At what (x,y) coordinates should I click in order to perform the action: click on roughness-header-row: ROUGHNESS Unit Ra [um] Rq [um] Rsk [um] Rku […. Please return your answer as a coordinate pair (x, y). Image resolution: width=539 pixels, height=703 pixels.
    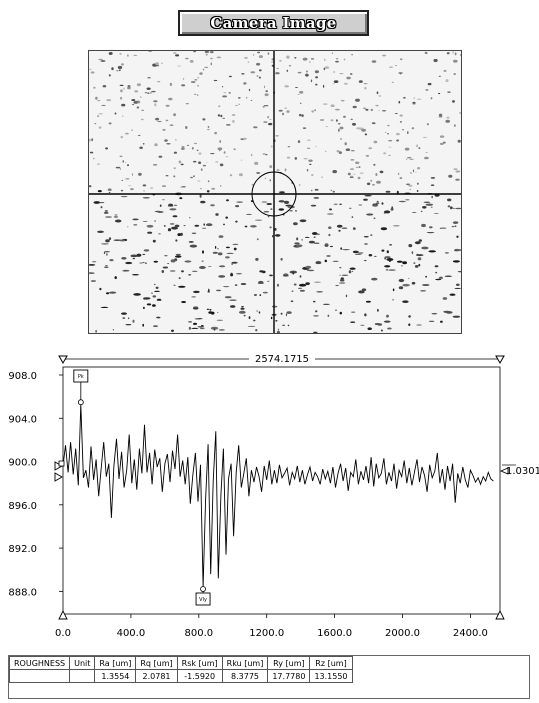
    Looking at the image, I should click on (180, 663).